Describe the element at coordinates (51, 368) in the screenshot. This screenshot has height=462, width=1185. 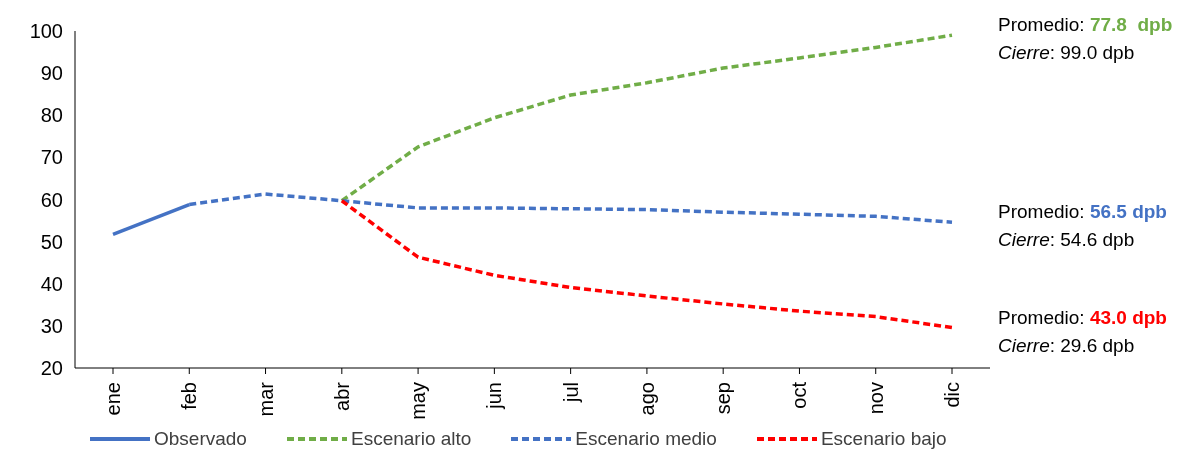
I see `y-tick-label: 20` at that location.